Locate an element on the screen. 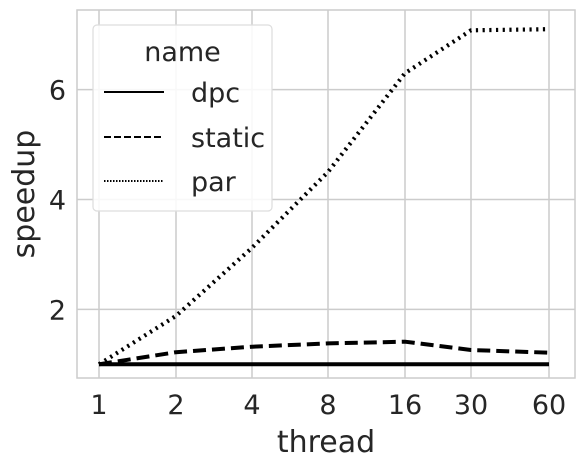 This screenshot has height=468, width=582. x-tick-label: 30 is located at coordinates (471, 405).